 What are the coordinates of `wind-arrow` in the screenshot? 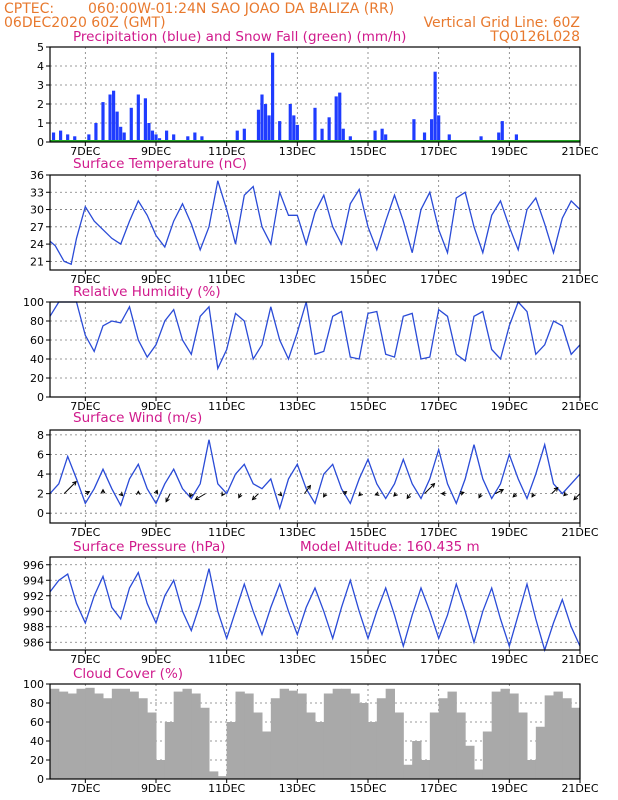 It's located at (307, 489).